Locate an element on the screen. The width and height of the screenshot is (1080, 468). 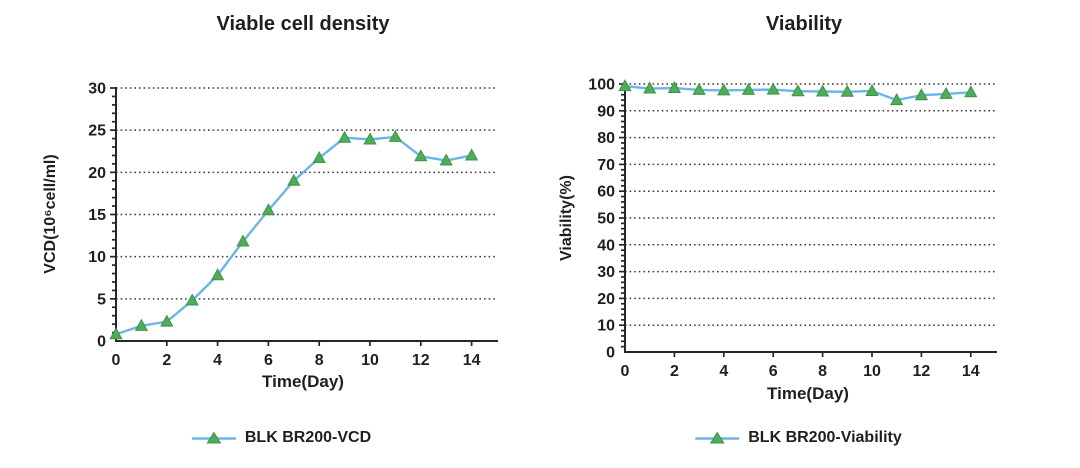
viability-chart-title: Viability is located at coordinates (804, 24).